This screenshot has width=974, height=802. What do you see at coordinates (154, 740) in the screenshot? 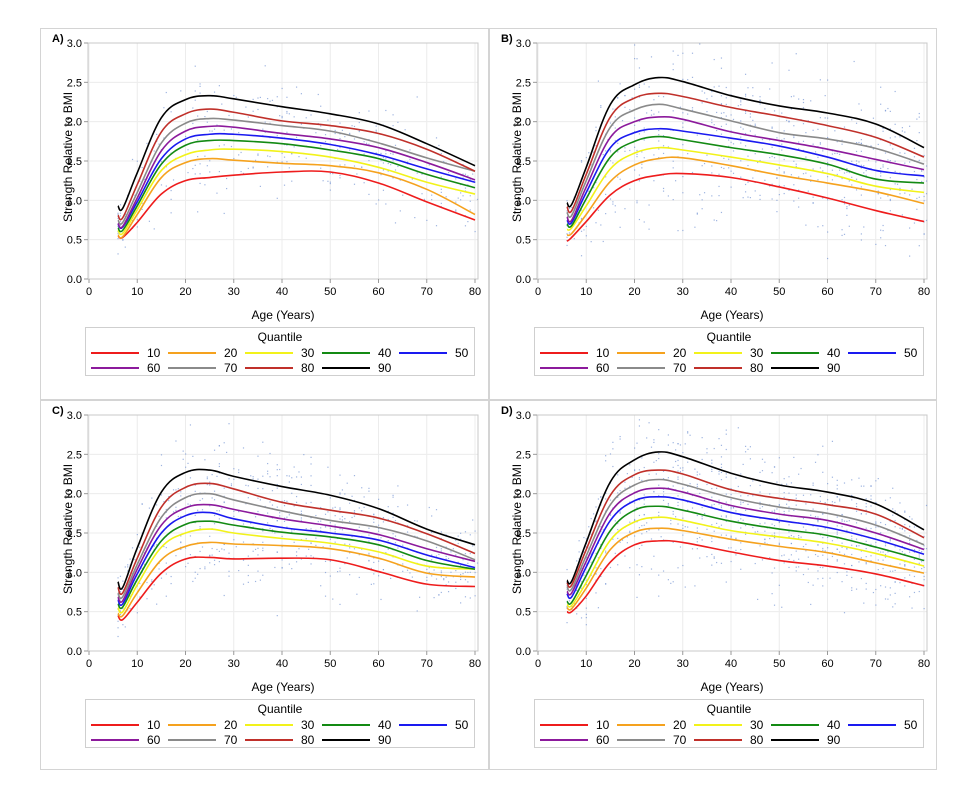
I see `legend-label: 60` at bounding box center [154, 740].